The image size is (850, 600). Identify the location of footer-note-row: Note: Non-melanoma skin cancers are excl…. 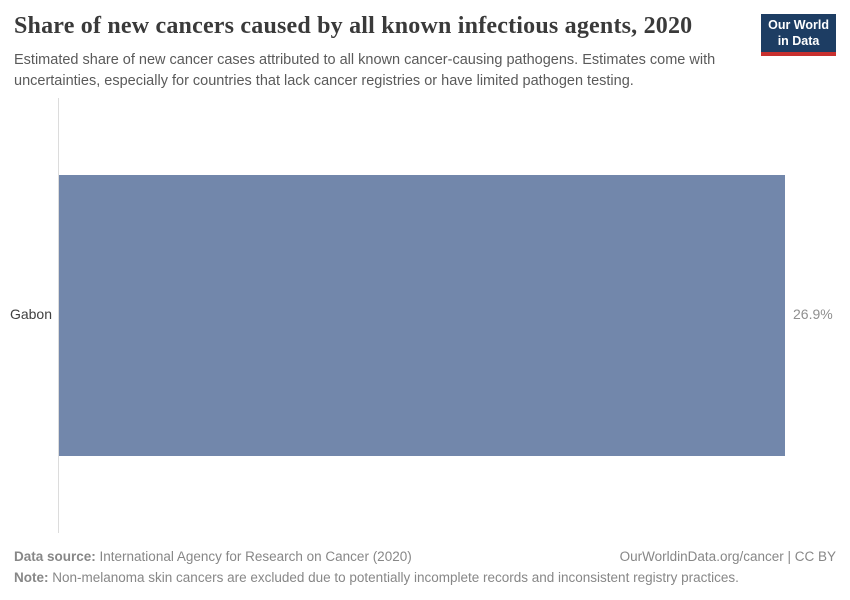
(425, 578).